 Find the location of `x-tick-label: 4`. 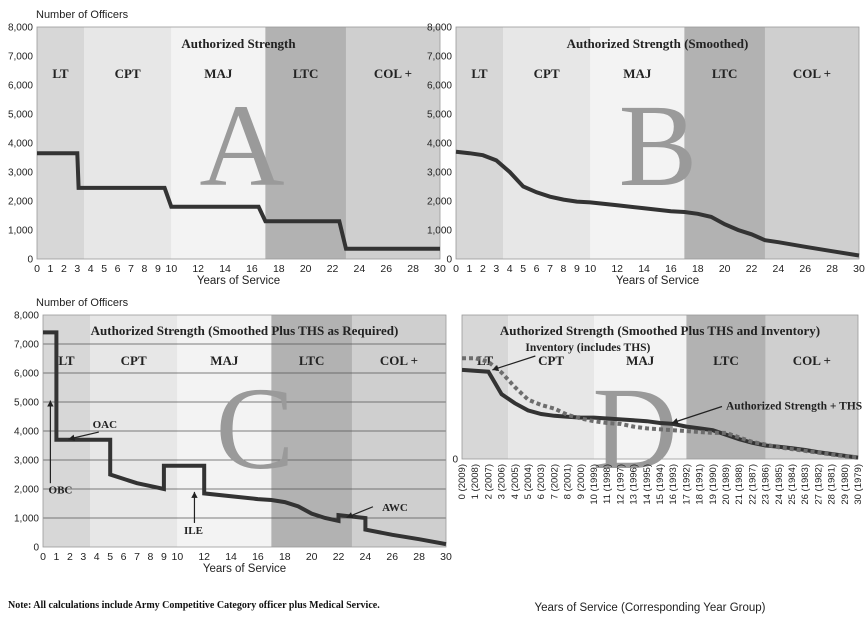

x-tick-label: 4 is located at coordinates (510, 269).